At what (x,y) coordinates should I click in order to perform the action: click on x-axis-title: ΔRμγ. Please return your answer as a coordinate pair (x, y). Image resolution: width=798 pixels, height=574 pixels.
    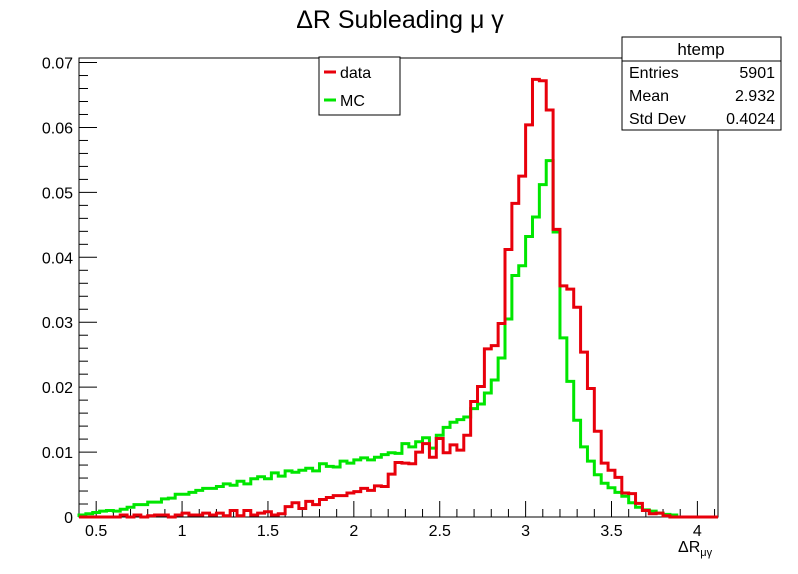
    Looking at the image, I should click on (695, 549).